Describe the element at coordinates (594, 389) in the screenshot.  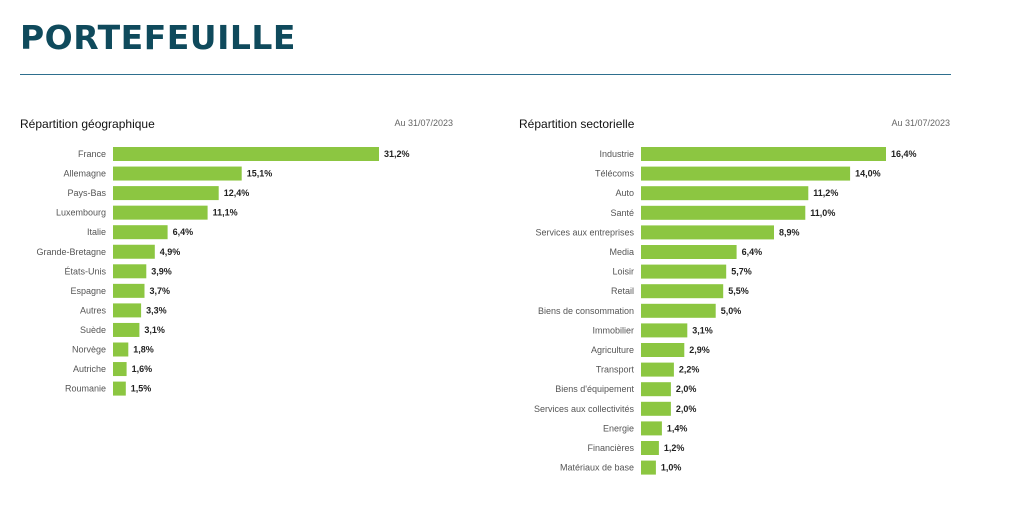
I see `sector-category-label: Biens d'équipement` at that location.